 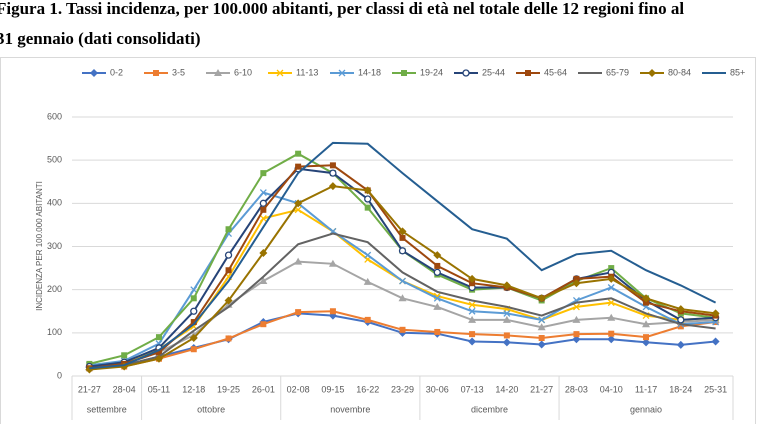 What do you see at coordinates (646, 389) in the screenshot?
I see `x-tick-label: 11-17` at bounding box center [646, 389].